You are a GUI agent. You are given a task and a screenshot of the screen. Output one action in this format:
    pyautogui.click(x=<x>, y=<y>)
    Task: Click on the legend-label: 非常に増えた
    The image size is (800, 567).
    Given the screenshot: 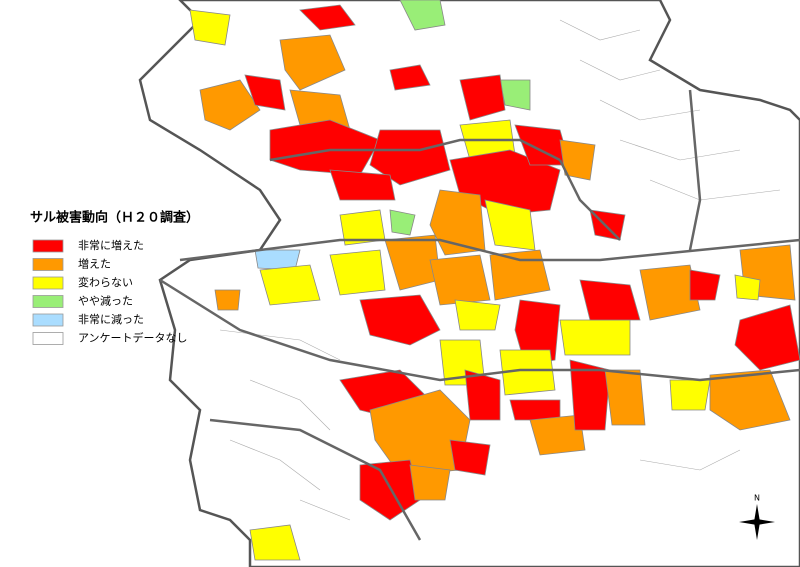 What is the action you would take?
    pyautogui.click(x=111, y=245)
    